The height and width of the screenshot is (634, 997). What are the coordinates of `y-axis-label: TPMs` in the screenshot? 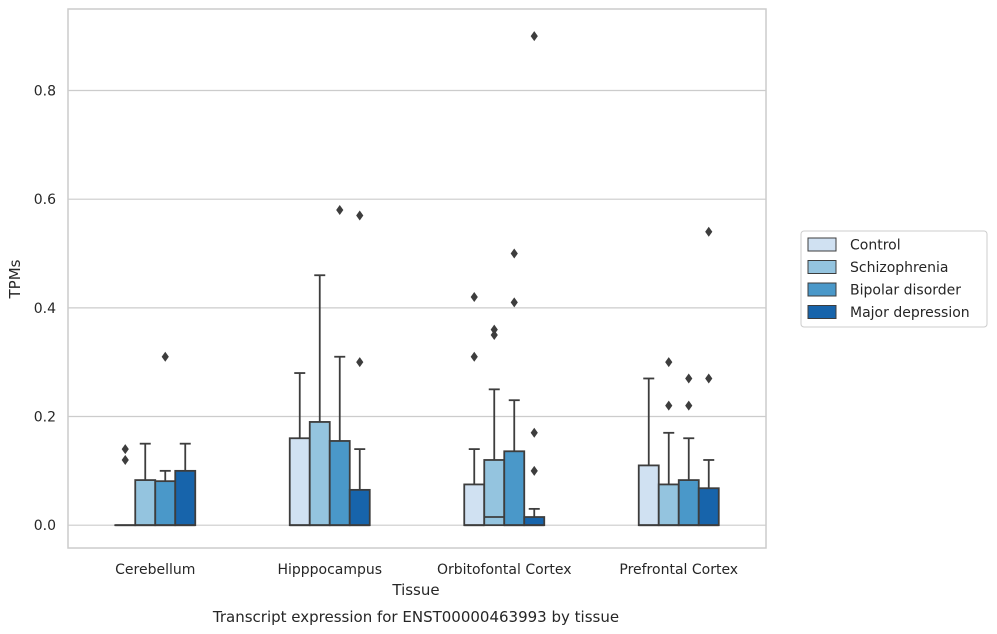 It's located at (15, 279).